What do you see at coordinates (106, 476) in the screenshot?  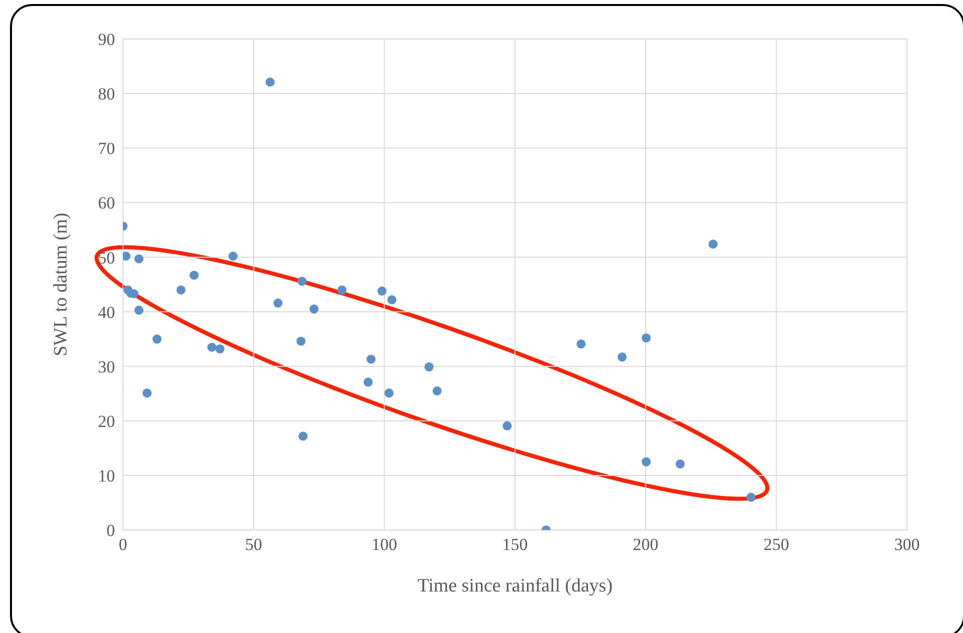 I see `y-tick-label: 10` at bounding box center [106, 476].